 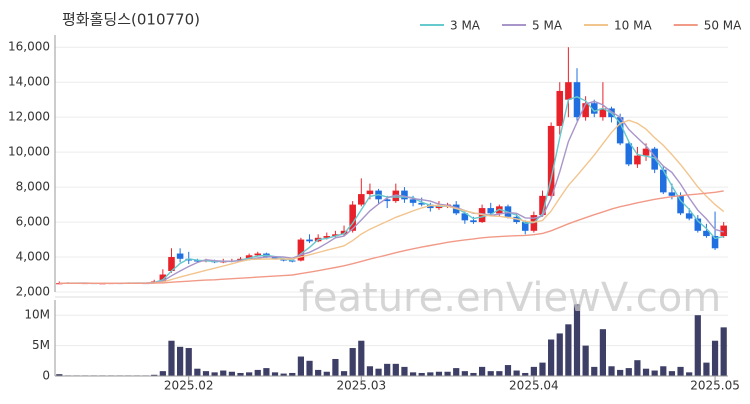 I want to click on x-tick-label: 2025.05, so click(x=715, y=386).